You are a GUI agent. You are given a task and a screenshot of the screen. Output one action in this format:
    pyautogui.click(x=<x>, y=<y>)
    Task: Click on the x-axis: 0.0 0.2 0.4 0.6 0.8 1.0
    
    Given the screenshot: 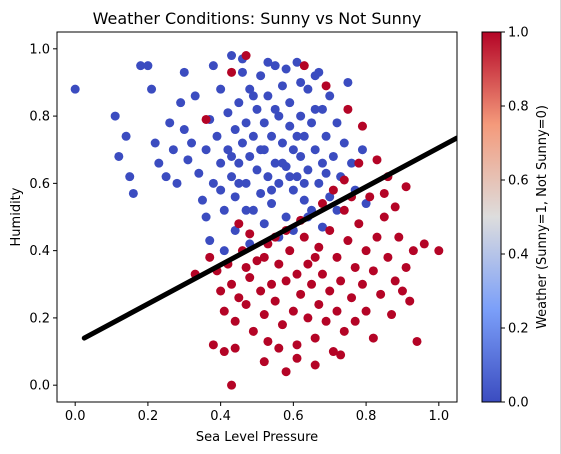 What is the action you would take?
    pyautogui.click(x=257, y=413)
    